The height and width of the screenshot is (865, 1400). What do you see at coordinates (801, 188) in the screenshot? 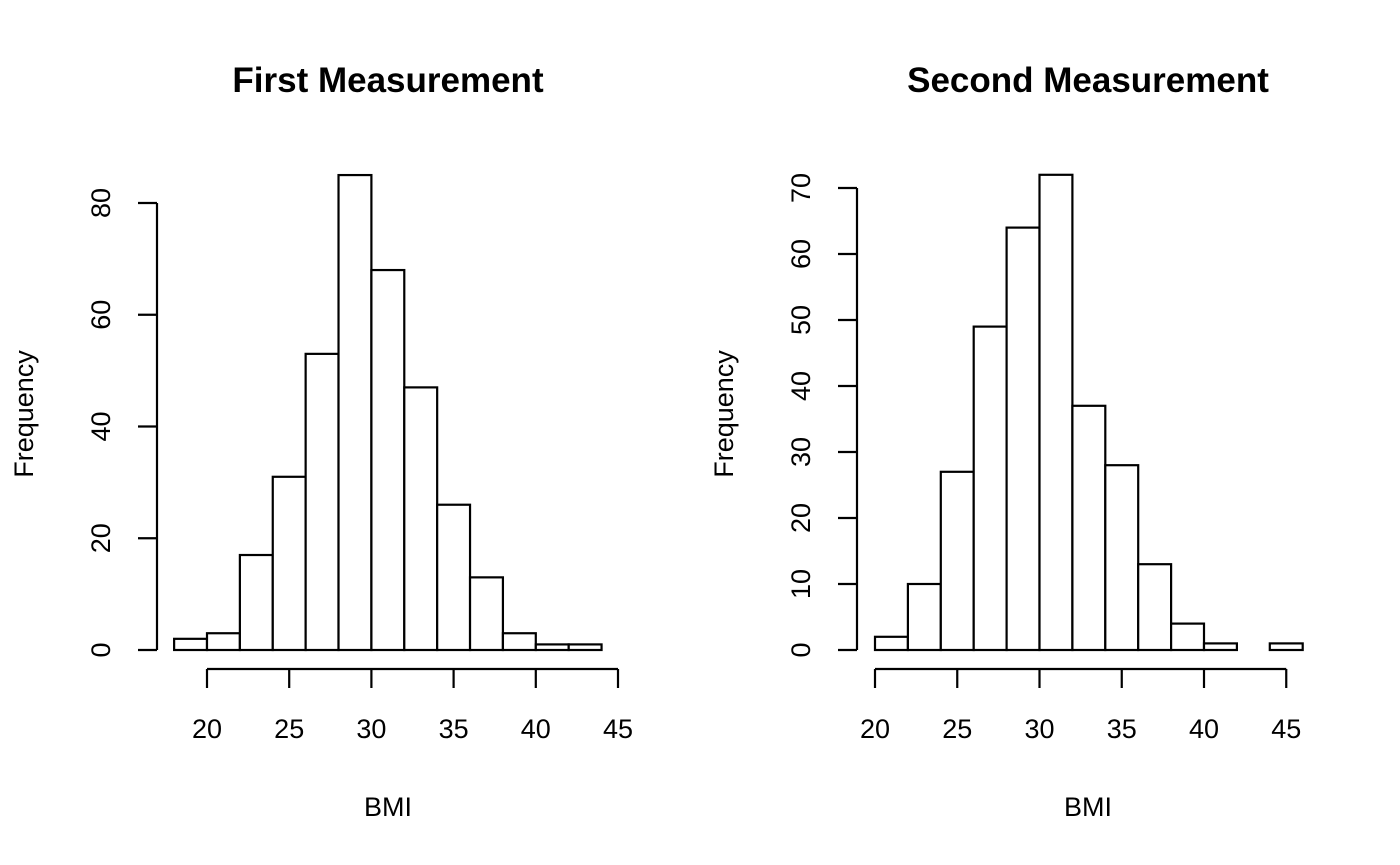
I see `y-tick-label: 70` at bounding box center [801, 188].